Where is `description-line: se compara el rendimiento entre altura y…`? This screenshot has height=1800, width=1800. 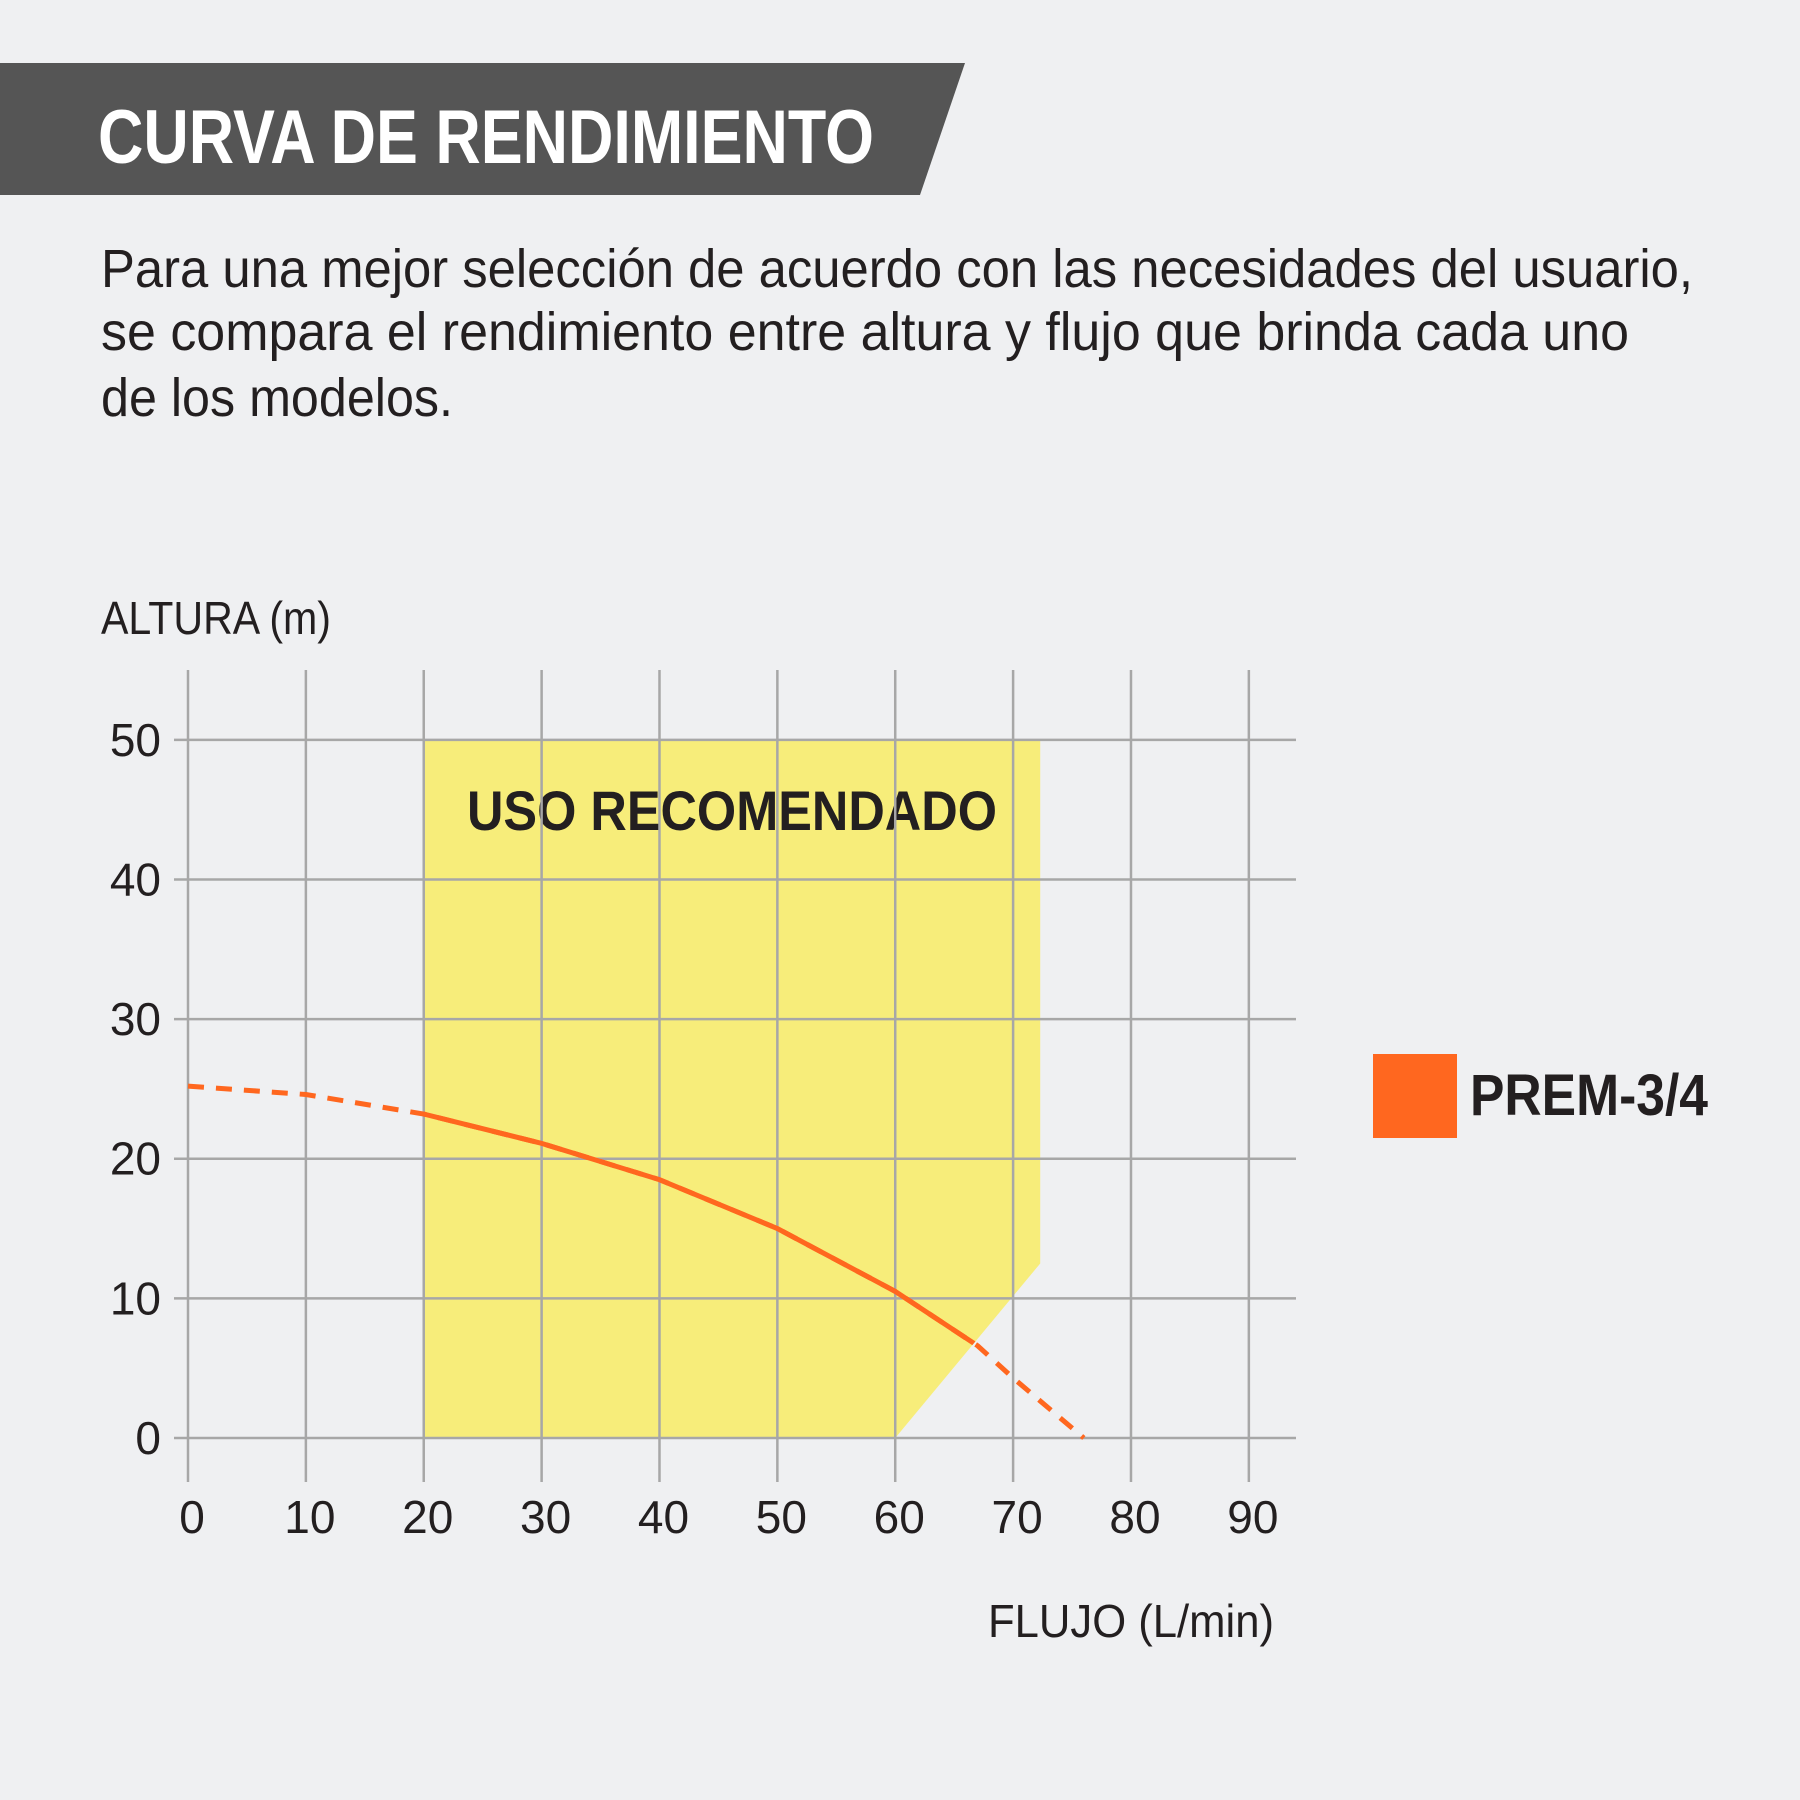
description-line: se compara el rendimiento entre altura y… is located at coordinates (865, 332).